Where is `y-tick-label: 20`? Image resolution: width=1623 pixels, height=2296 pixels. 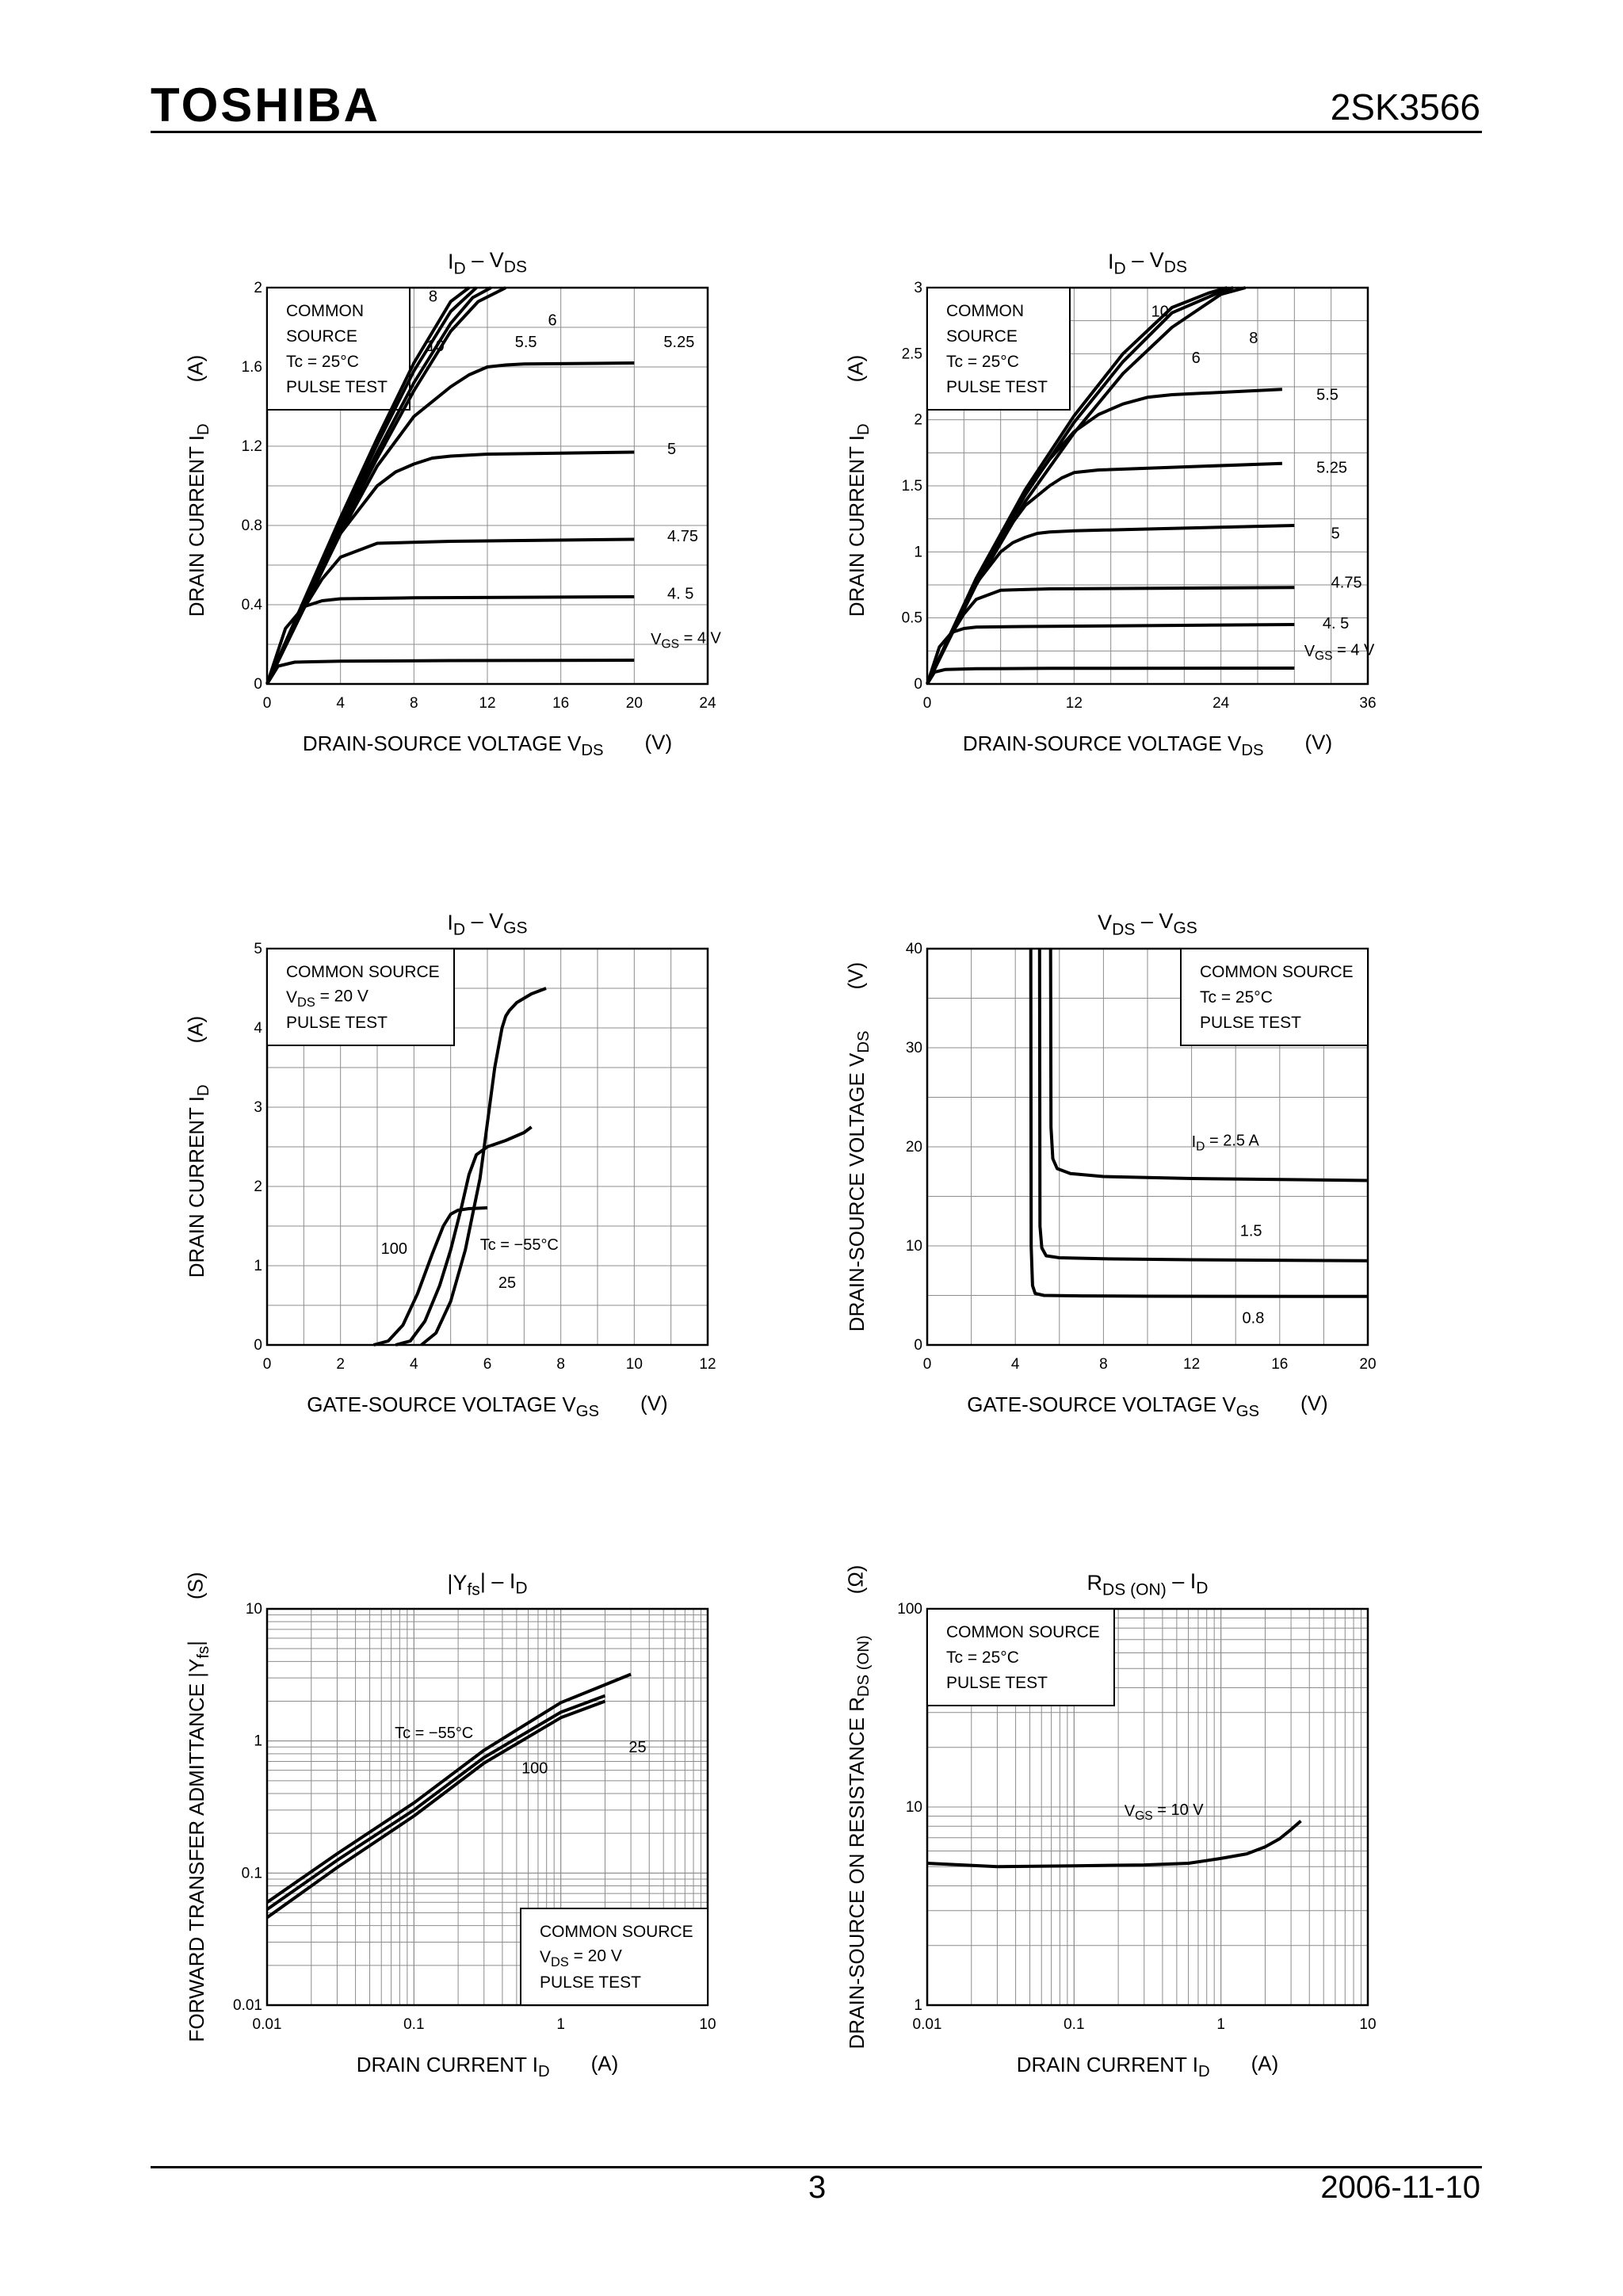 y-tick-label: 20 is located at coordinates (914, 1147).